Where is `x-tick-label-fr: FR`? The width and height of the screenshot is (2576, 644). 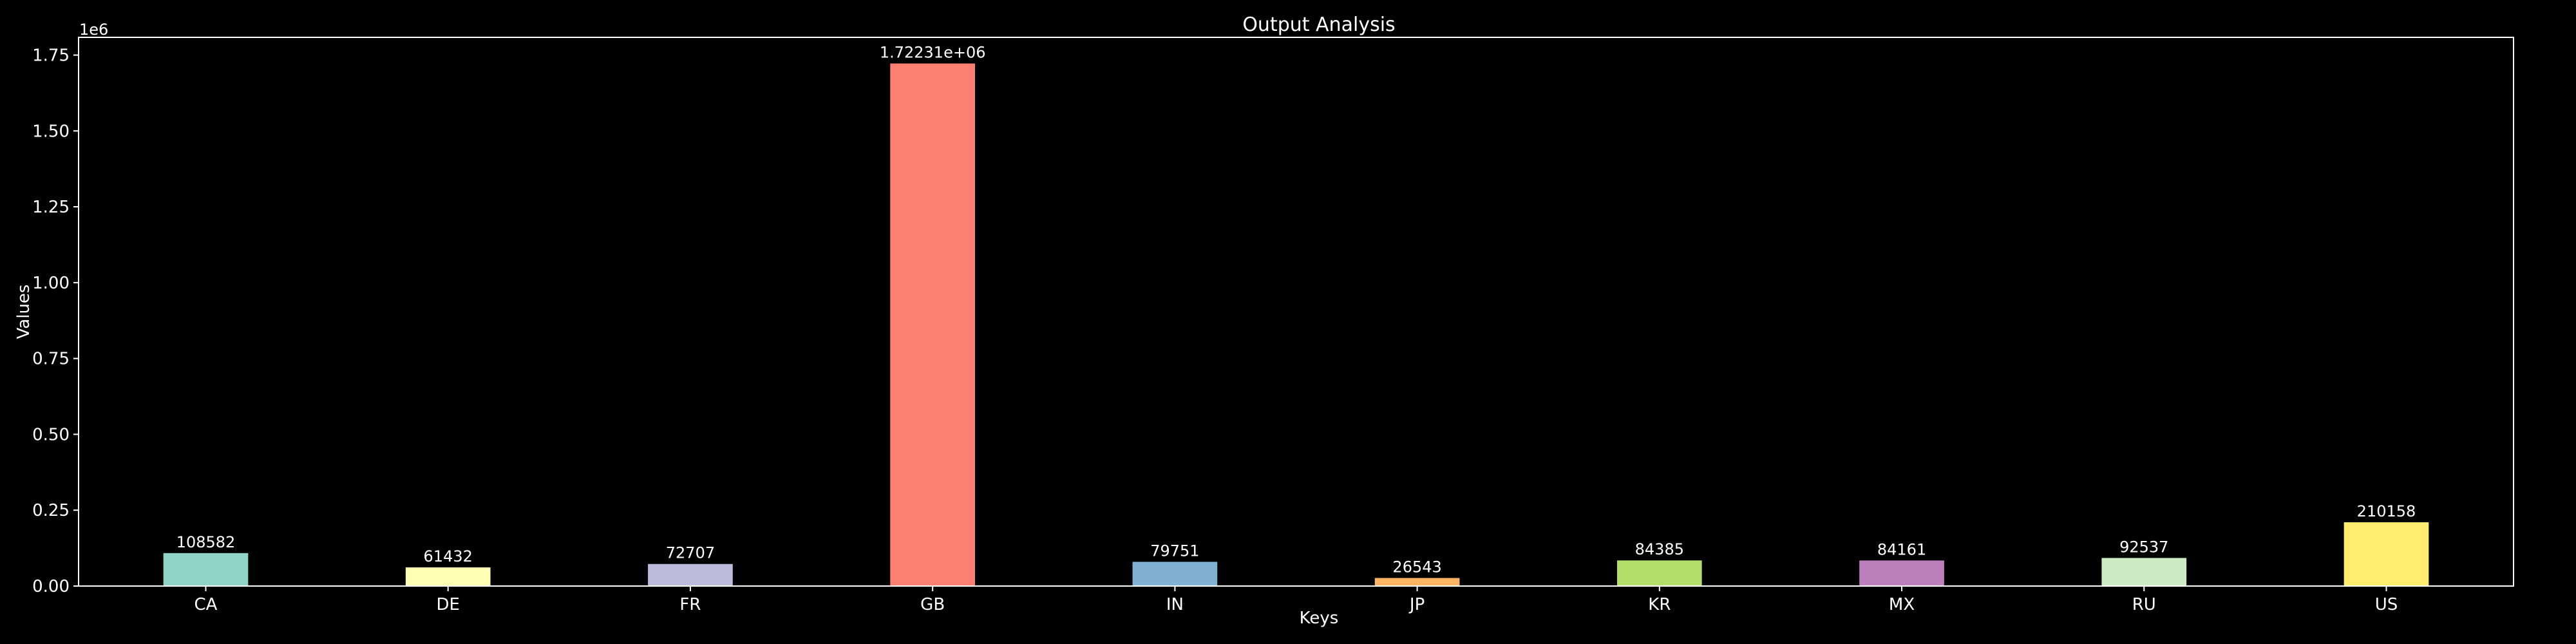 x-tick-label-fr: FR is located at coordinates (690, 604).